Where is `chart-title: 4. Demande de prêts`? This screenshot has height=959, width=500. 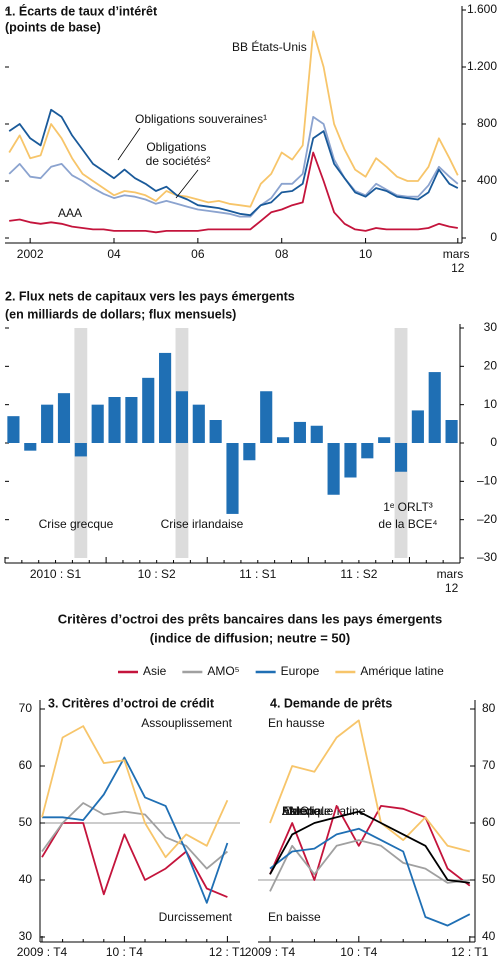 chart-title: 4. Demande de prêts is located at coordinates (331, 703).